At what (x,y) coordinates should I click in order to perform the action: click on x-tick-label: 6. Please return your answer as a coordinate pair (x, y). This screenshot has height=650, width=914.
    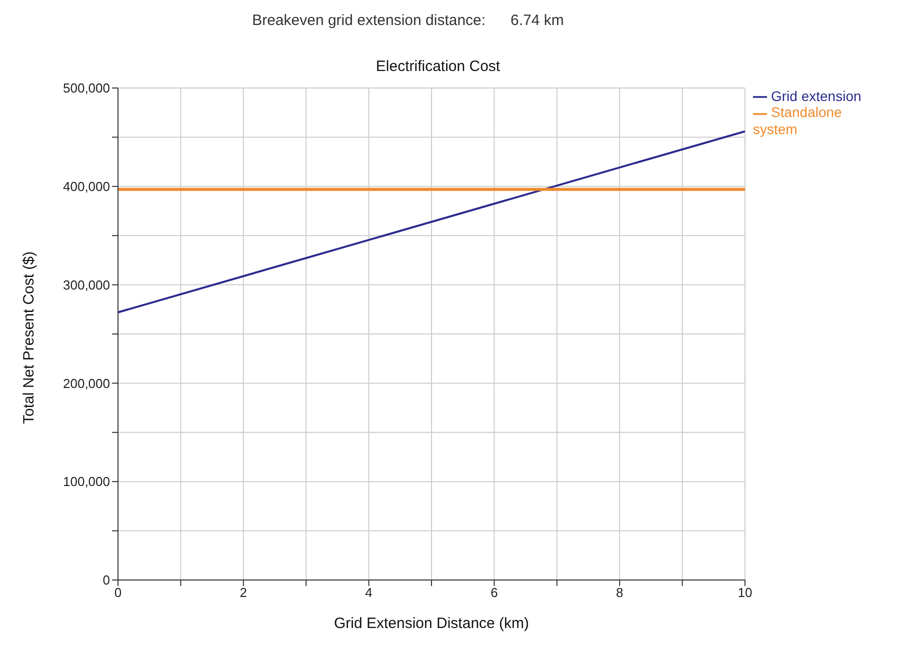
    Looking at the image, I should click on (494, 592).